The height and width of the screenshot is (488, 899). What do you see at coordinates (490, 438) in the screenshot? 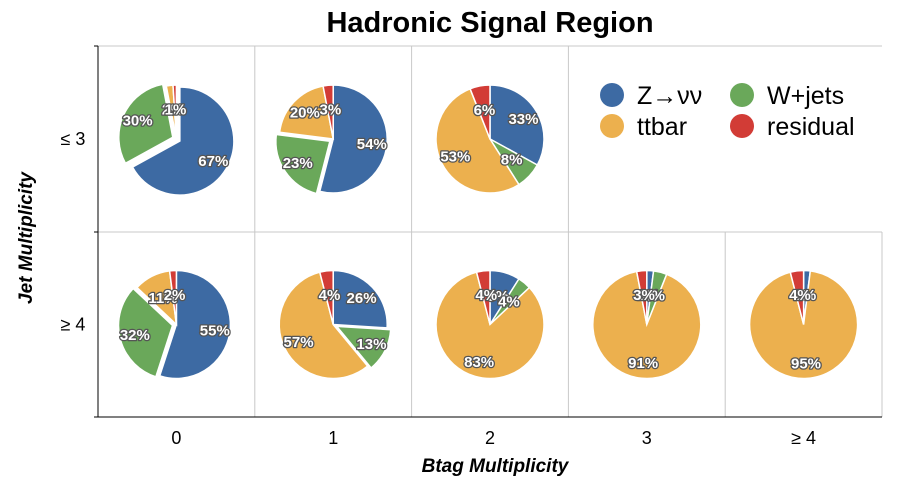
I see `x-tick-label: 2` at bounding box center [490, 438].